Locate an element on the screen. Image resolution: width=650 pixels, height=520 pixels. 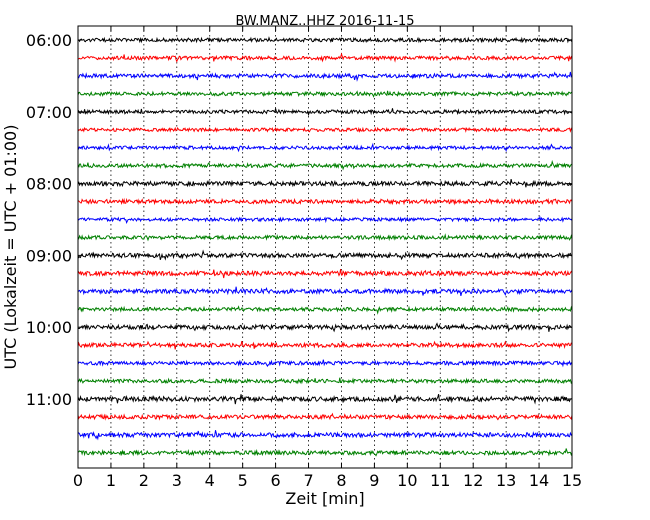
x-axis-label: Zeit [min] is located at coordinates (324, 498).